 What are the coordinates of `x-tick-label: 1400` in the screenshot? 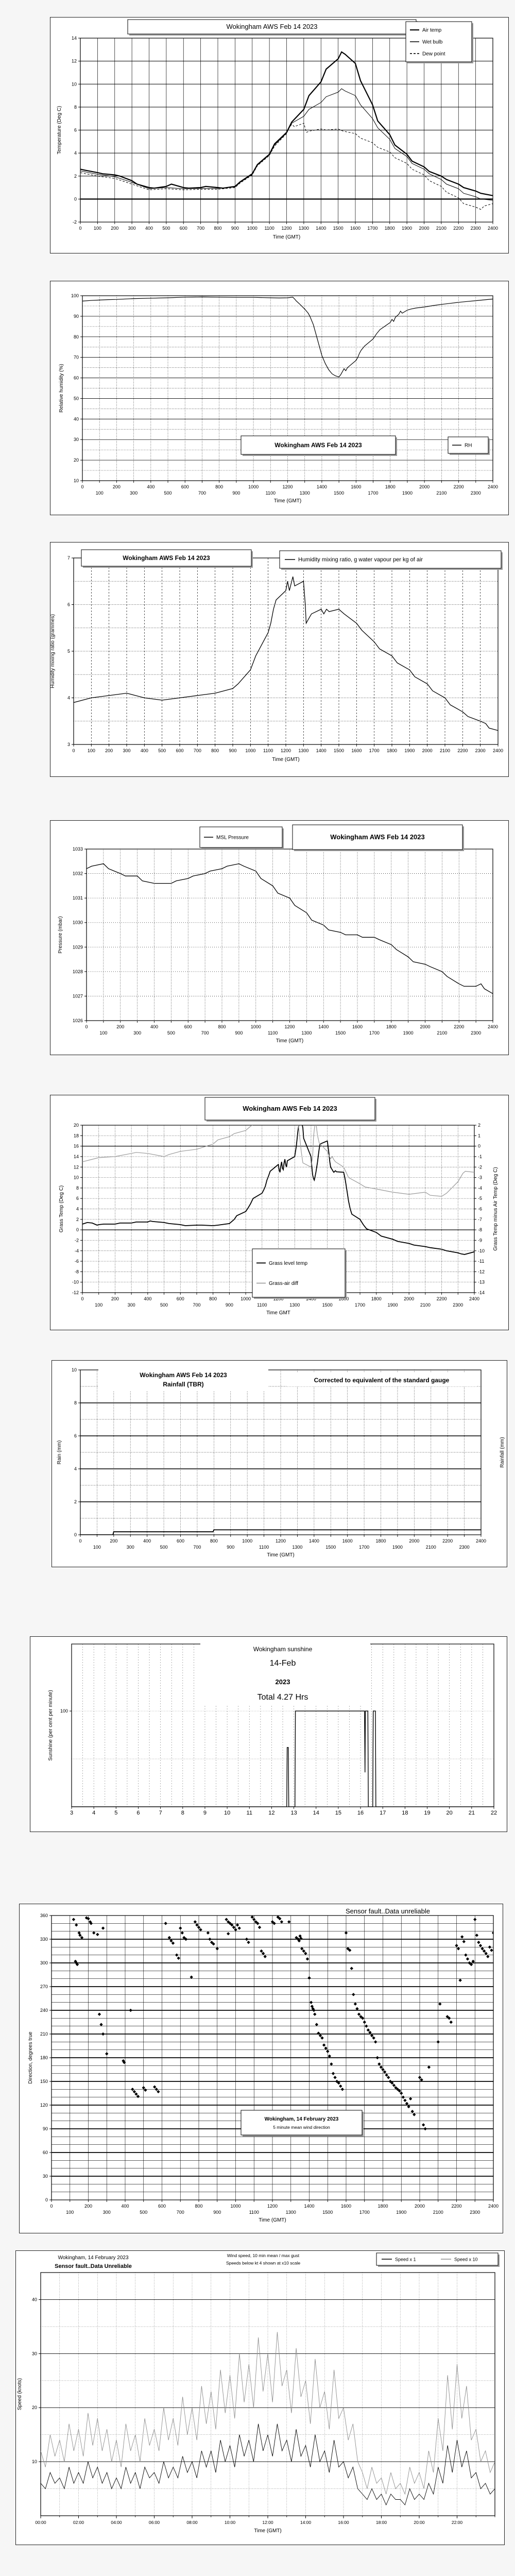 It's located at (321, 228).